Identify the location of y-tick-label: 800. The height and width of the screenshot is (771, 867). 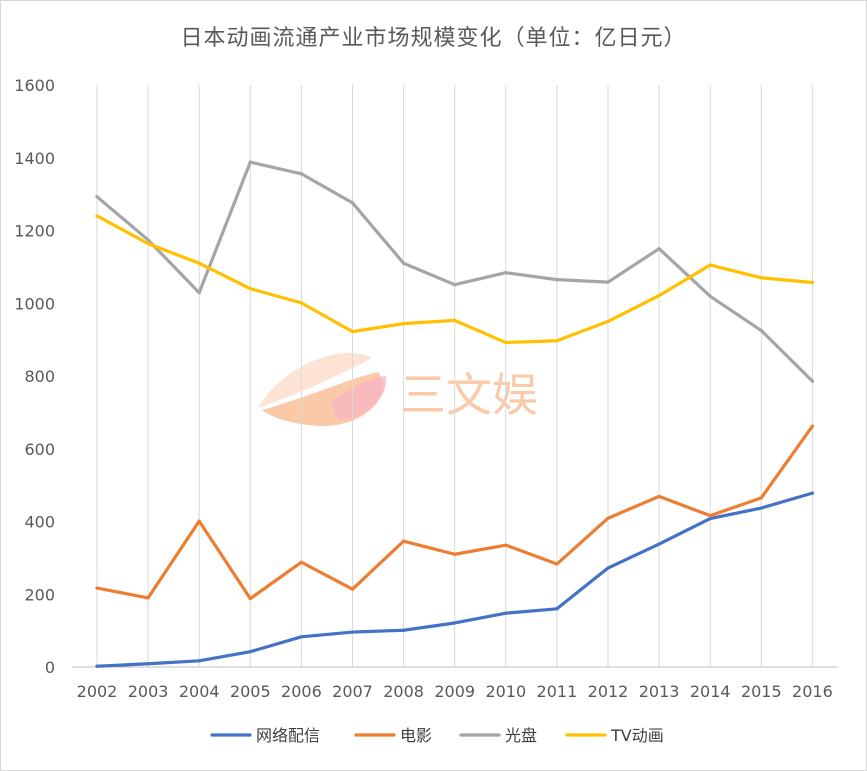
(39, 376).